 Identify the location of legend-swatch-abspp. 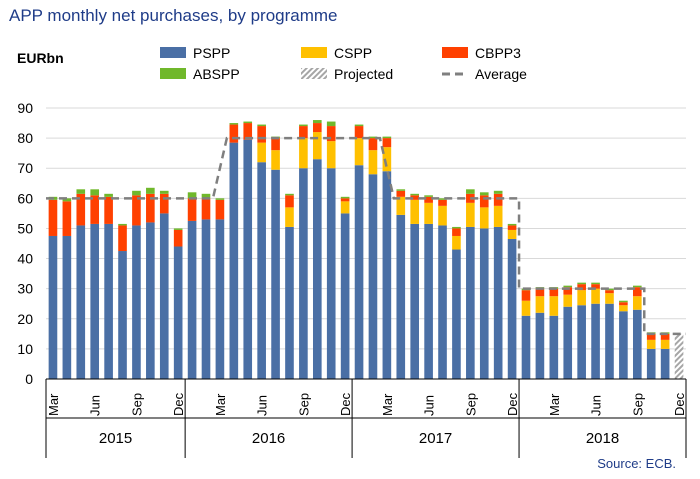
(173, 73).